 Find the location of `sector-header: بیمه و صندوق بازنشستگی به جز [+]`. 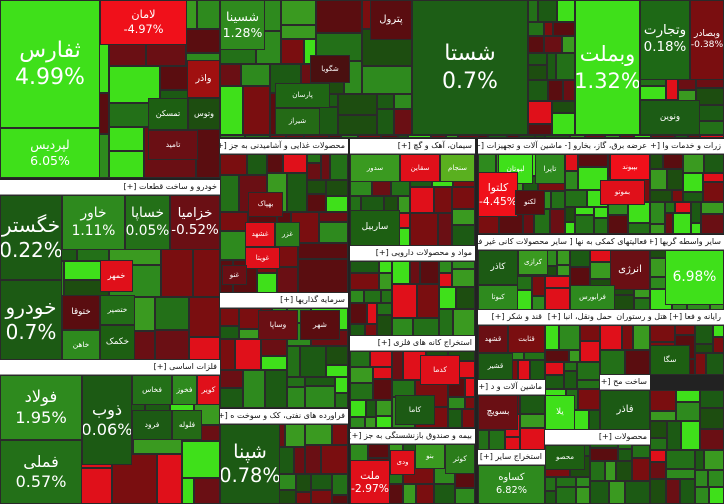

sector-header: بیمه و صندوق بازنشستگی به جز [+] is located at coordinates (412, 436).